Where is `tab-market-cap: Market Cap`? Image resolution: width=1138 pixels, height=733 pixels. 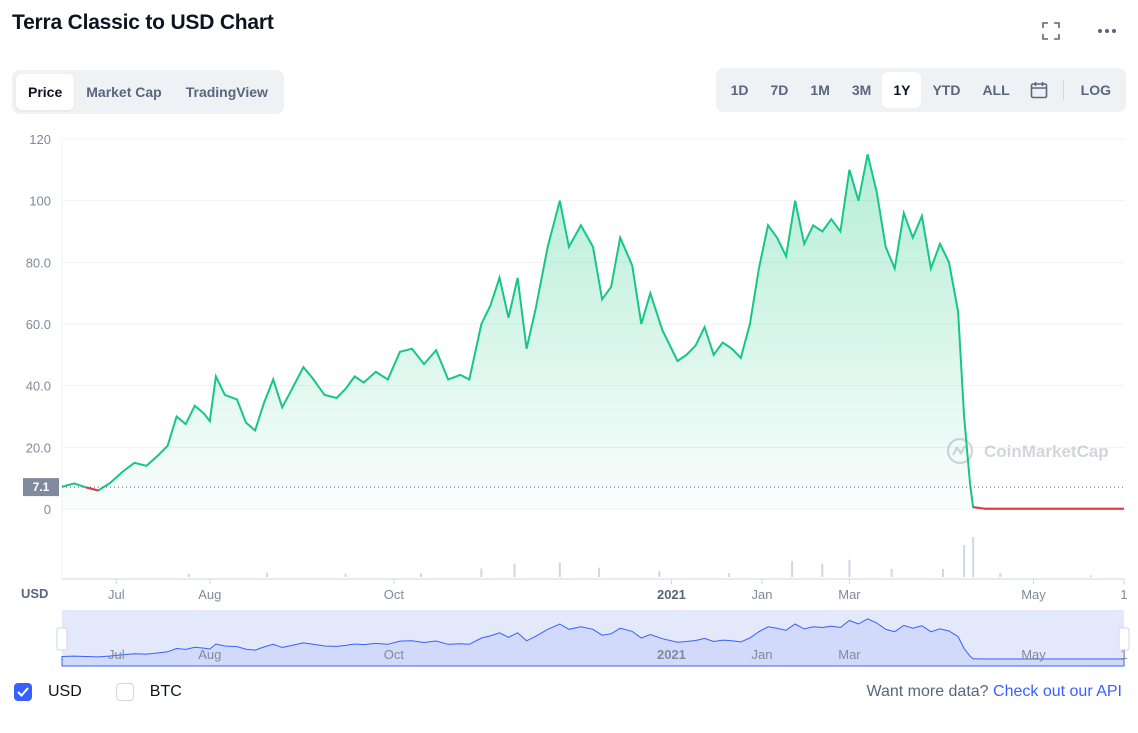
tab-market-cap: Market Cap is located at coordinates (124, 92).